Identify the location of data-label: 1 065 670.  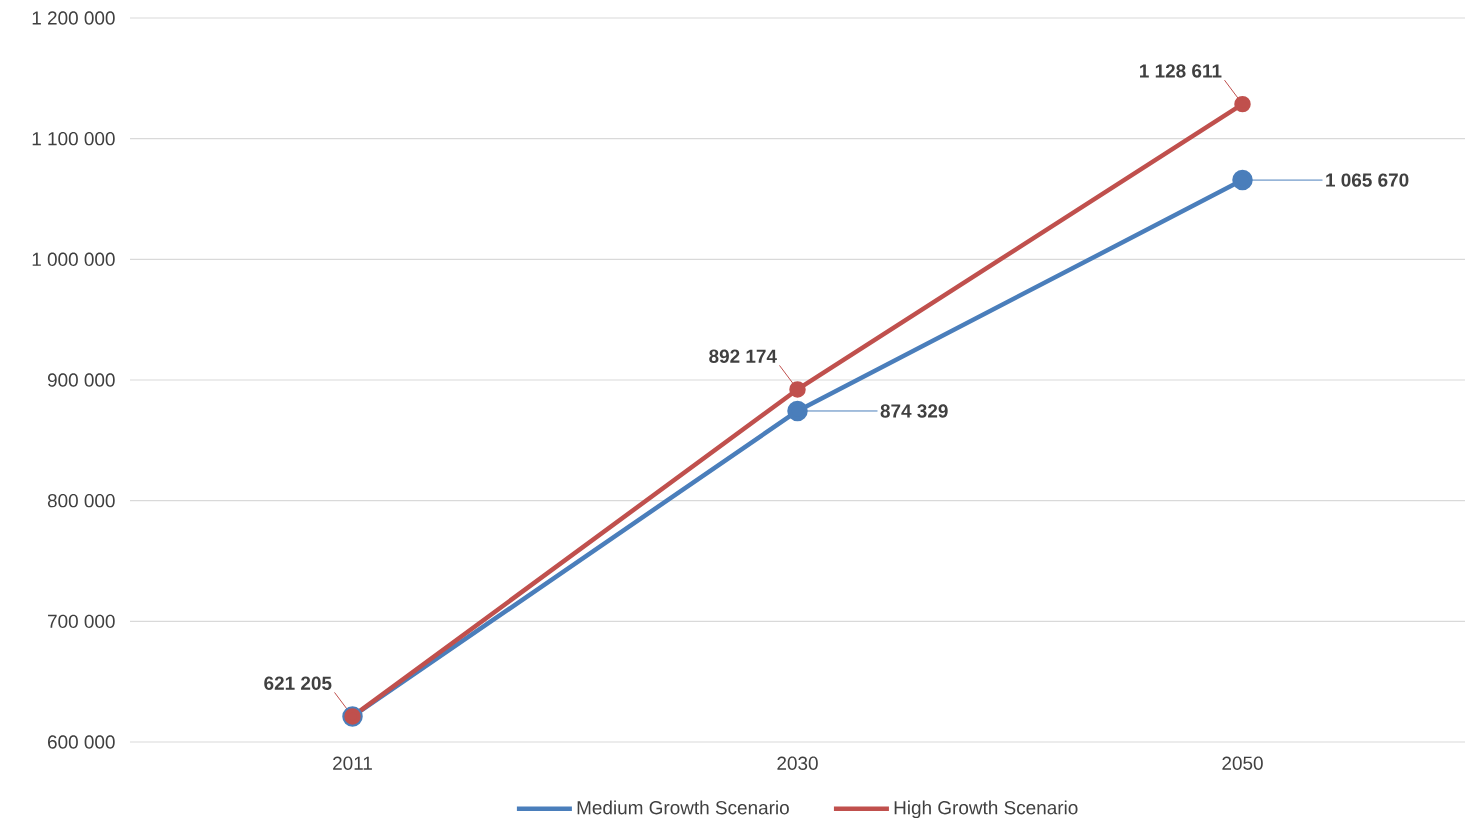
(1367, 180).